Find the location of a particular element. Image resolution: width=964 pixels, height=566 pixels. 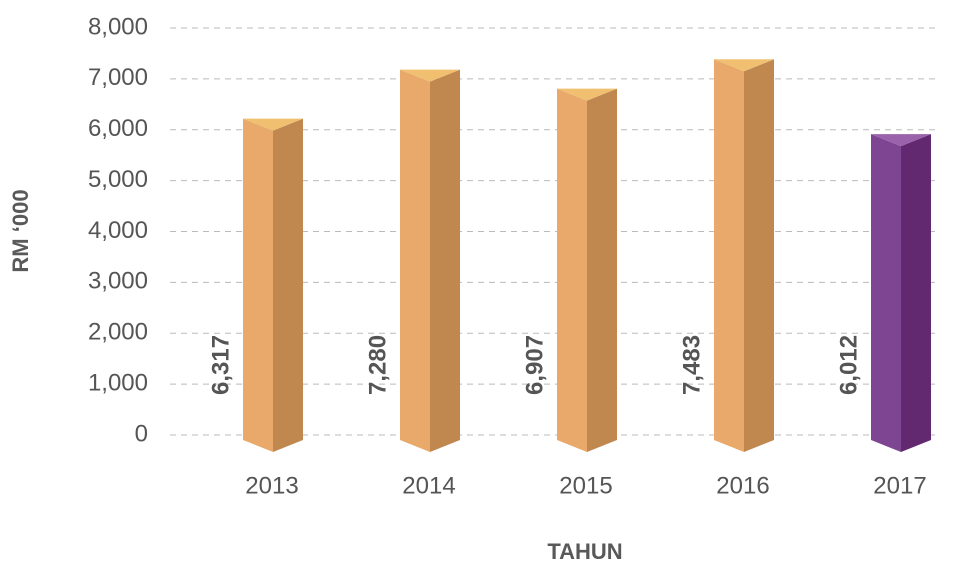

value-label: 6,012 is located at coordinates (848, 365).